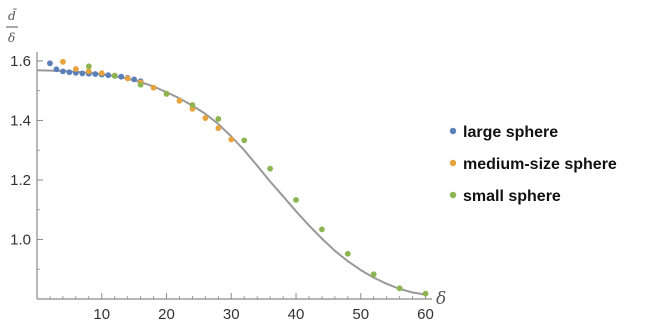 The height and width of the screenshot is (322, 649). I want to click on legend-label-large-sphere: large sphere, so click(510, 132).